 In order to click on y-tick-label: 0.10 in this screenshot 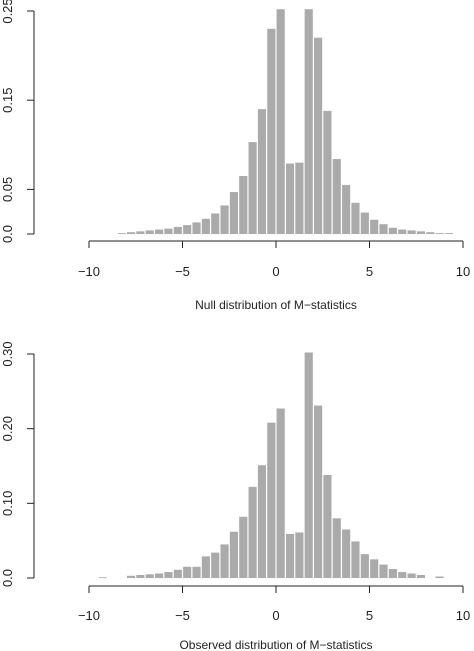, I will do `click(7, 503)`.